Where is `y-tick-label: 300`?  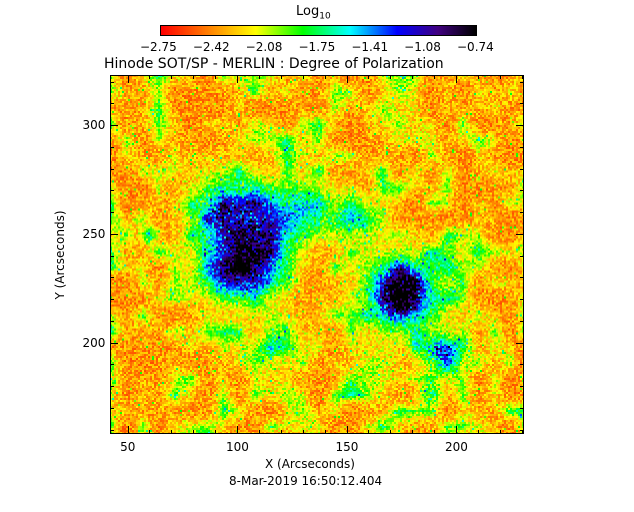
y-tick-label: 300 is located at coordinates (94, 125).